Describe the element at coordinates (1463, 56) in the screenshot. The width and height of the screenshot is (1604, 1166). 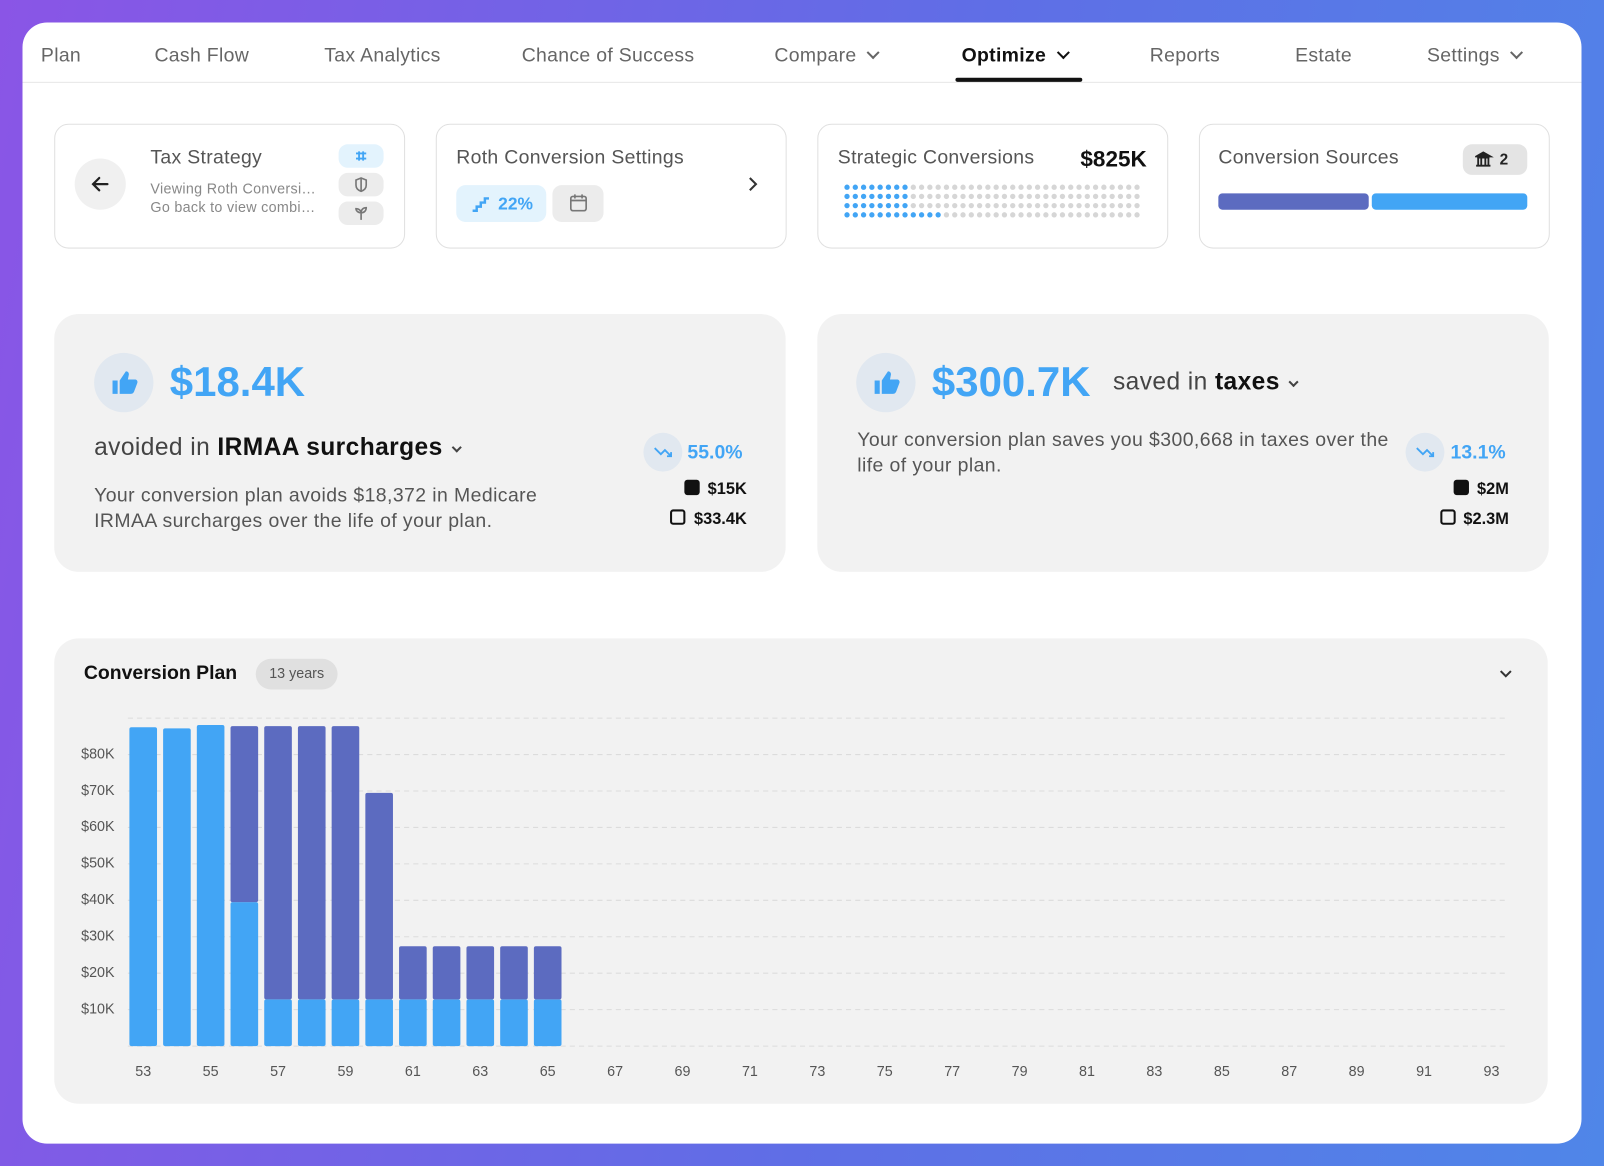
I see `nav-label: Settings` at that location.